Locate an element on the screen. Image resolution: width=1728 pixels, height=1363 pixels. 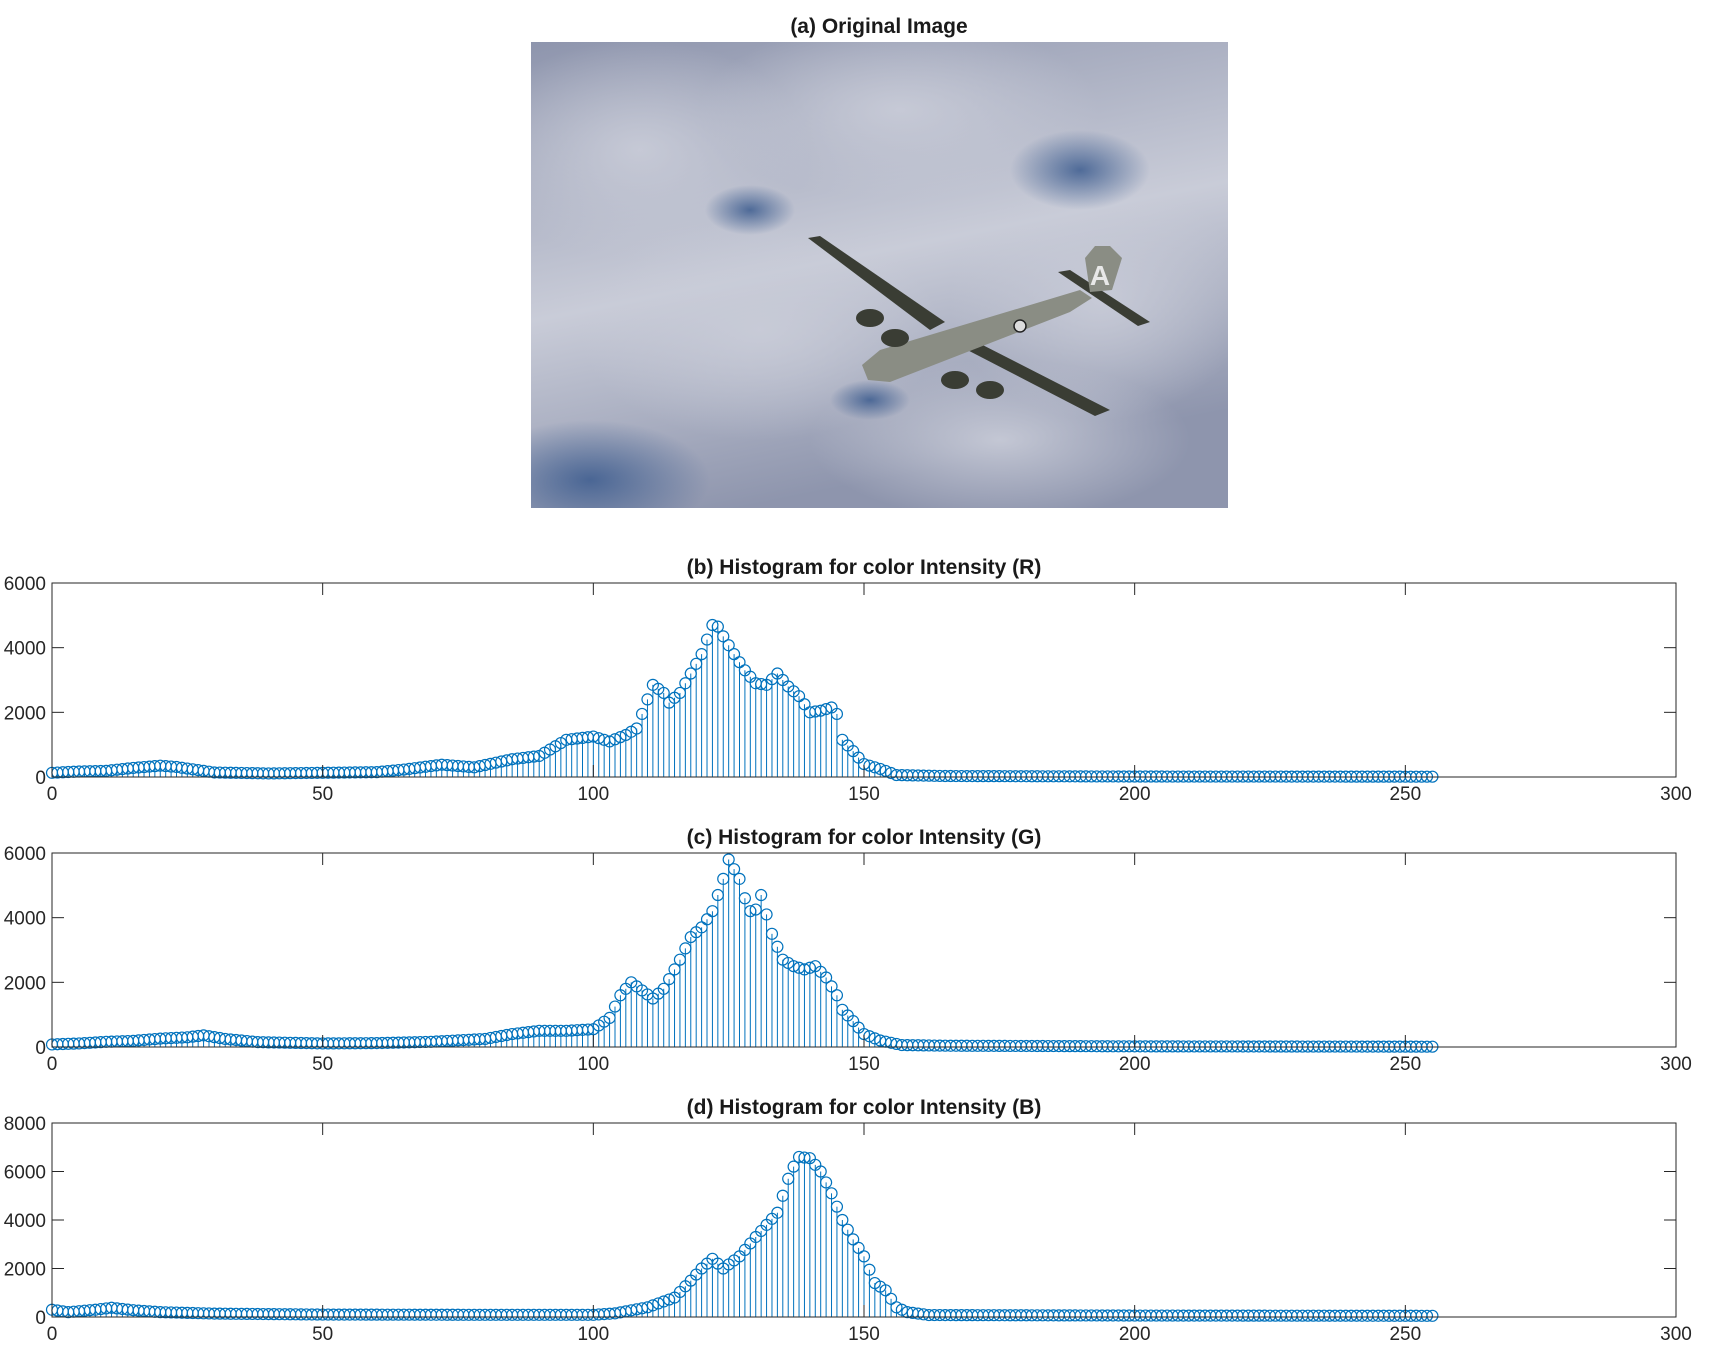
chart-title: (d) Histogram for color Intensity (B) is located at coordinates (864, 1107).